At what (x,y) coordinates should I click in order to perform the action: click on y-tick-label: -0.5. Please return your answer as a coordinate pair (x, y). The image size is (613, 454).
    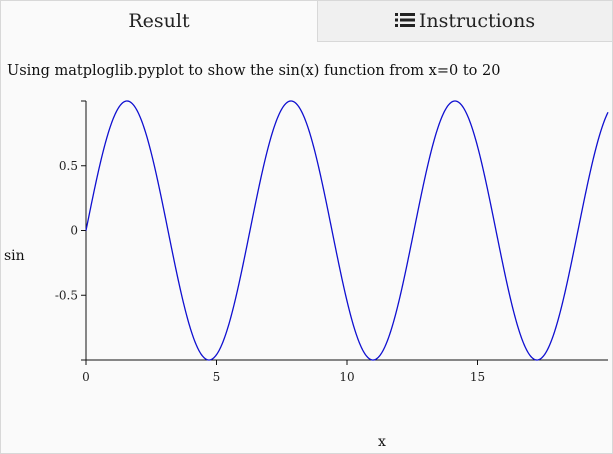
    Looking at the image, I should click on (66, 295).